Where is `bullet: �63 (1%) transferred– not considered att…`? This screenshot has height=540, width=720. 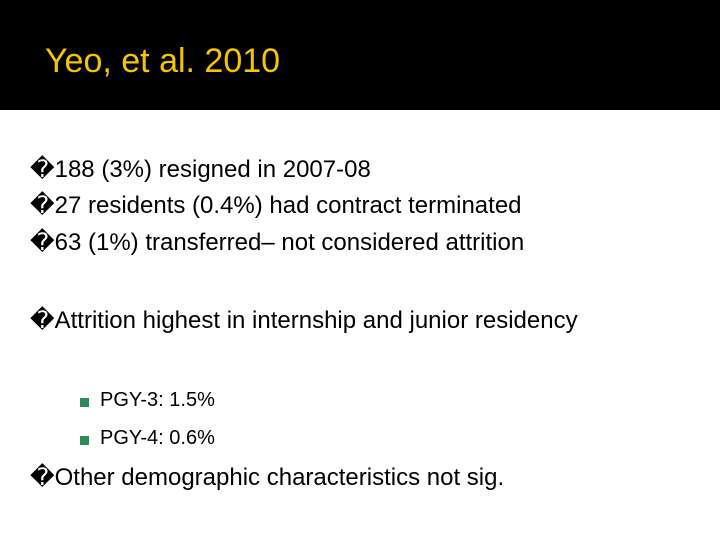 bullet: �63 (1%) transferred– not considered att… is located at coordinates (277, 242).